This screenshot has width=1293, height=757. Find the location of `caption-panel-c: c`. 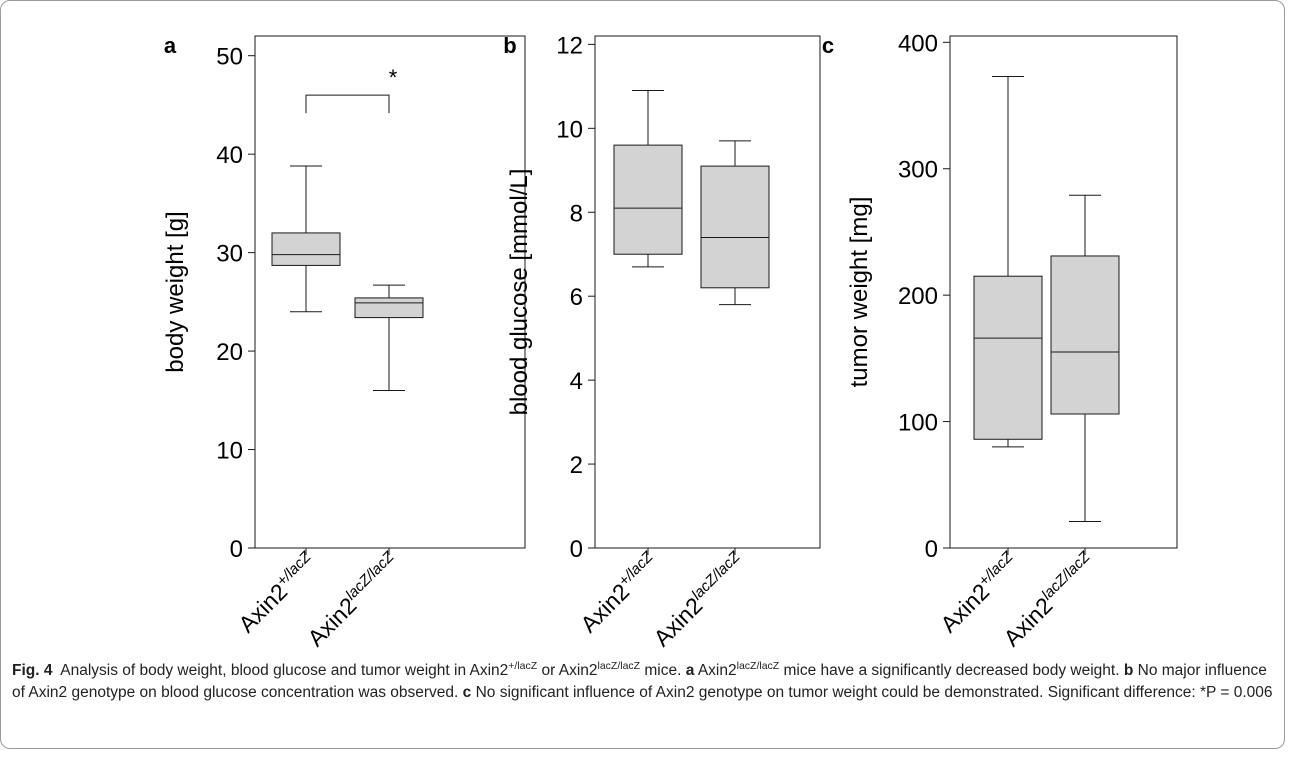

caption-panel-c: c is located at coordinates (467, 692).